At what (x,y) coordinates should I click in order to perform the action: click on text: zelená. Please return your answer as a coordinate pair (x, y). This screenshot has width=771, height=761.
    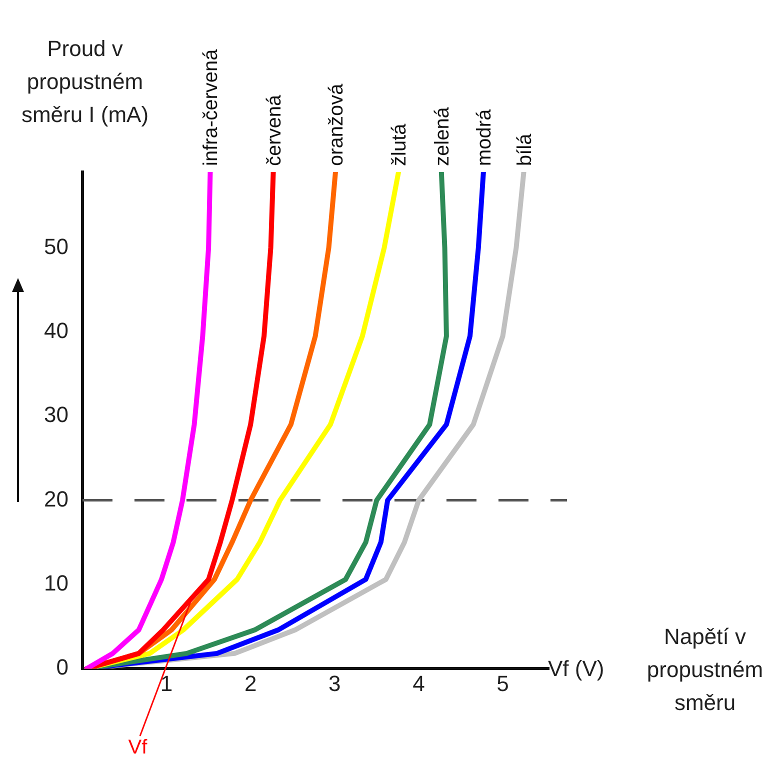
    Looking at the image, I should click on (442, 136).